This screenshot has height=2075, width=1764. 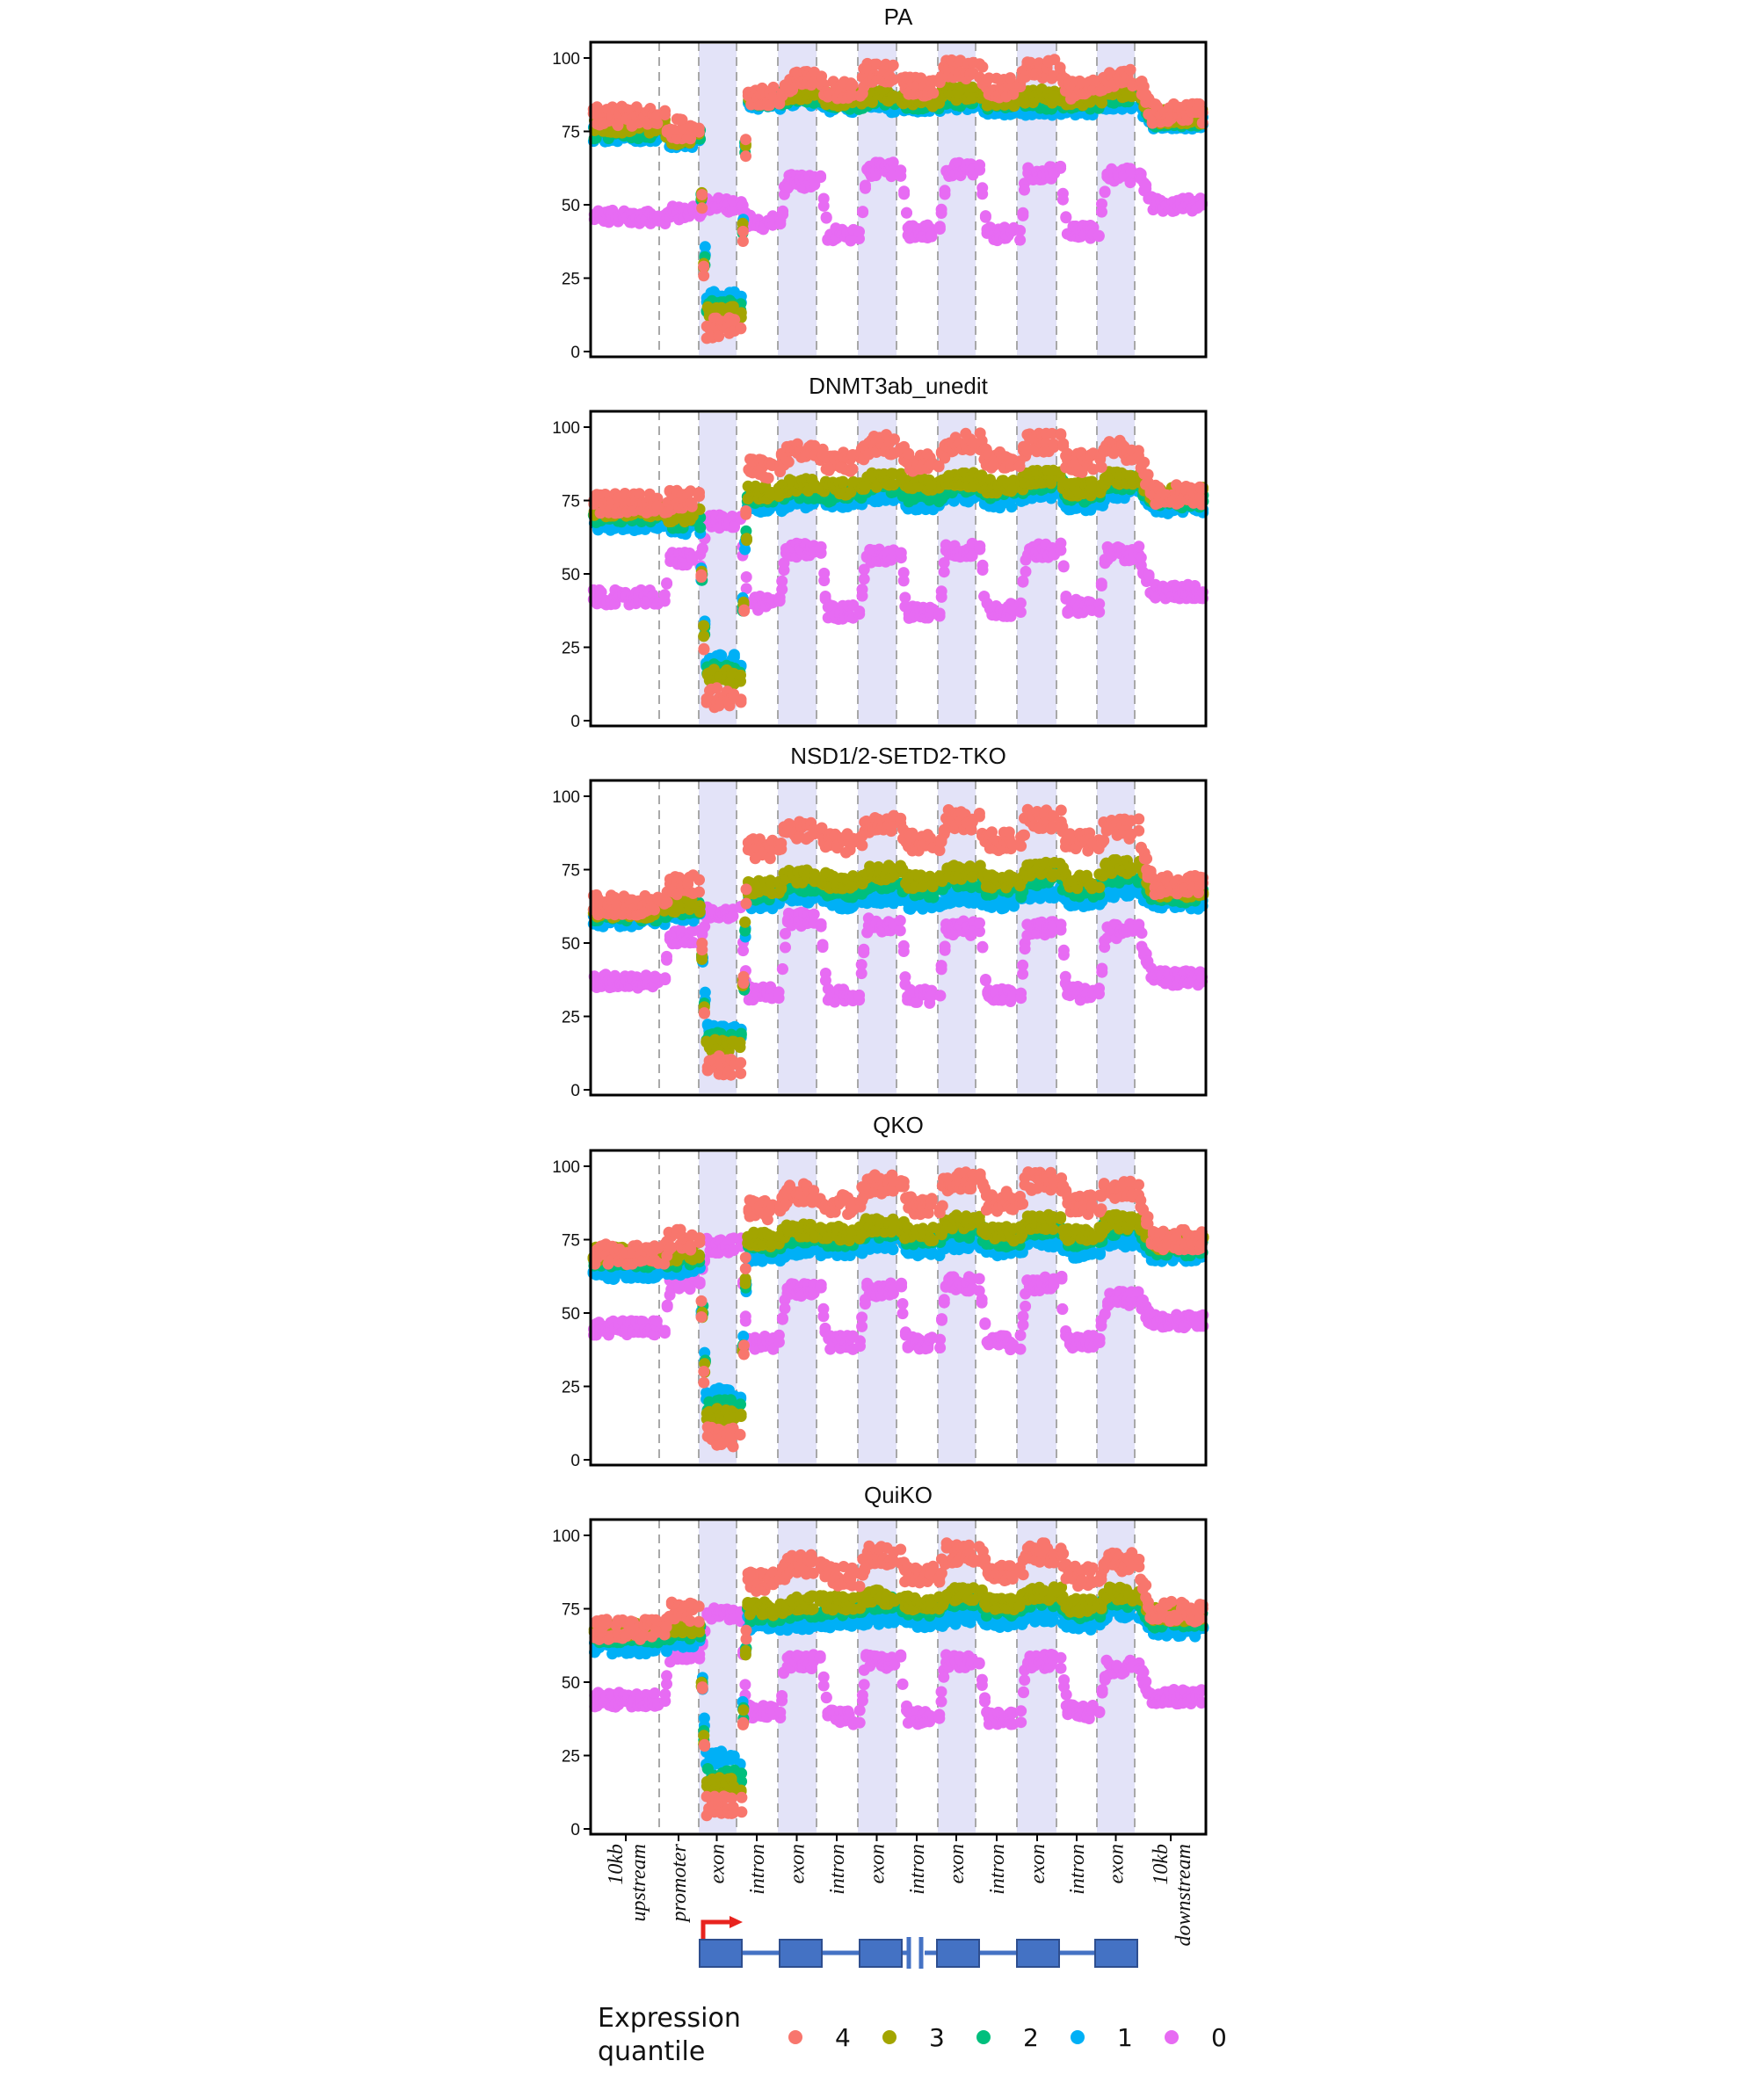 What do you see at coordinates (898, 756) in the screenshot?
I see `panel-title: NSD1/2-SETD2-TKO` at bounding box center [898, 756].